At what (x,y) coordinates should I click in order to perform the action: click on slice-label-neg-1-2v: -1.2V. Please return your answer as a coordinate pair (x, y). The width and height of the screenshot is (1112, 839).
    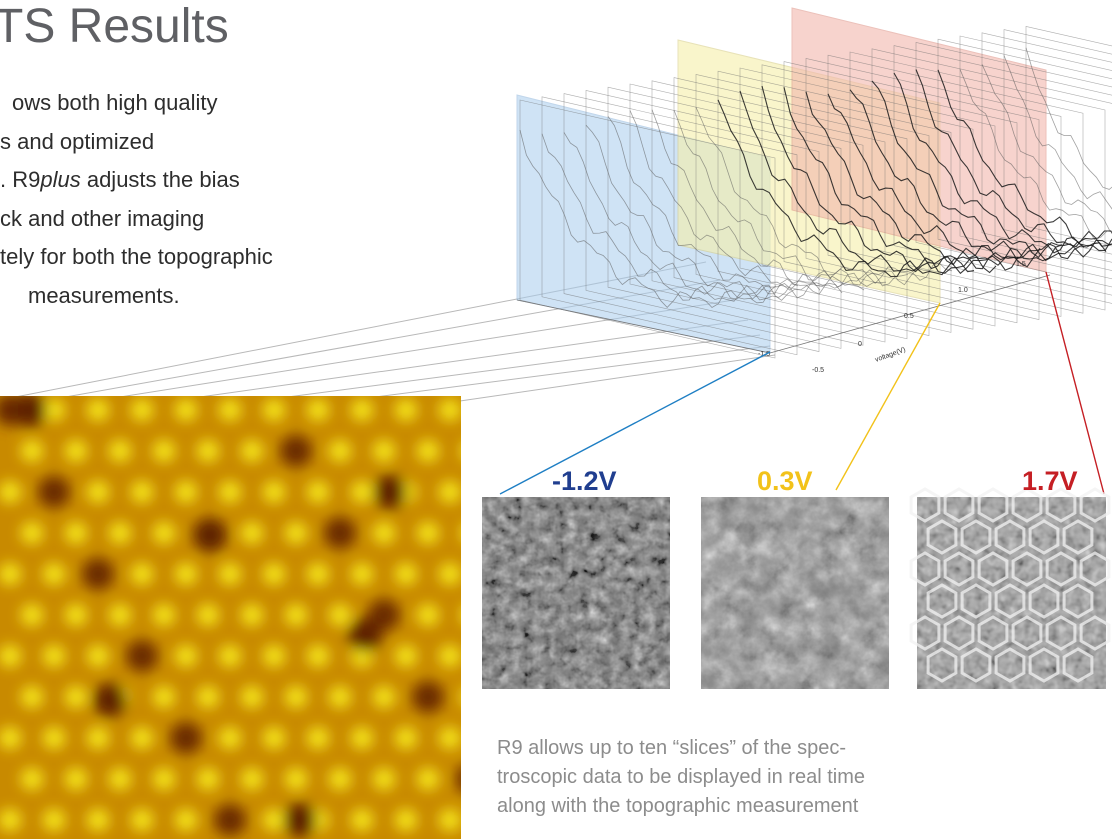
    Looking at the image, I should click on (584, 481).